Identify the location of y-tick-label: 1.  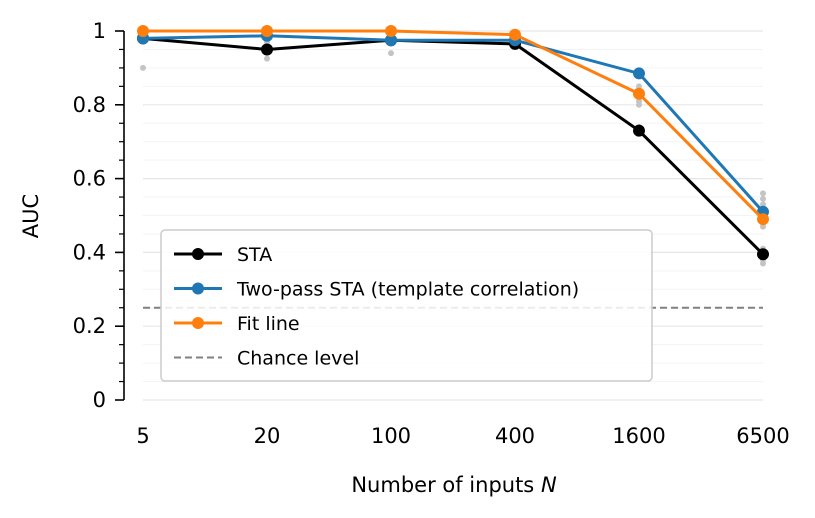
(99, 31).